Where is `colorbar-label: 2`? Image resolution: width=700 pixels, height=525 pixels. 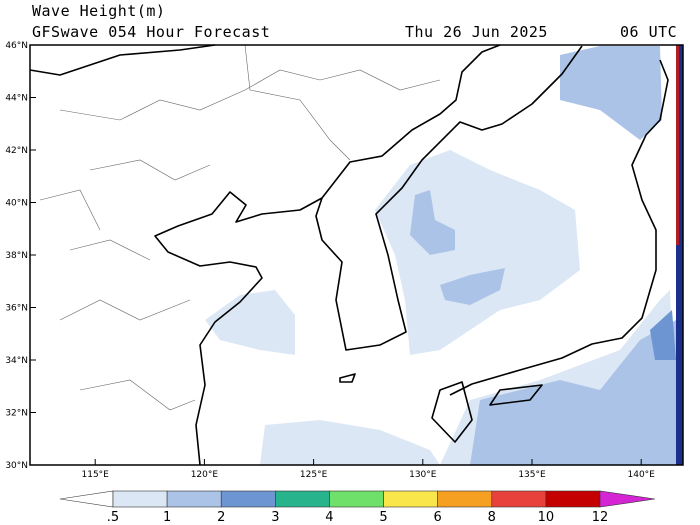
colorbar-label: 2 is located at coordinates (221, 517).